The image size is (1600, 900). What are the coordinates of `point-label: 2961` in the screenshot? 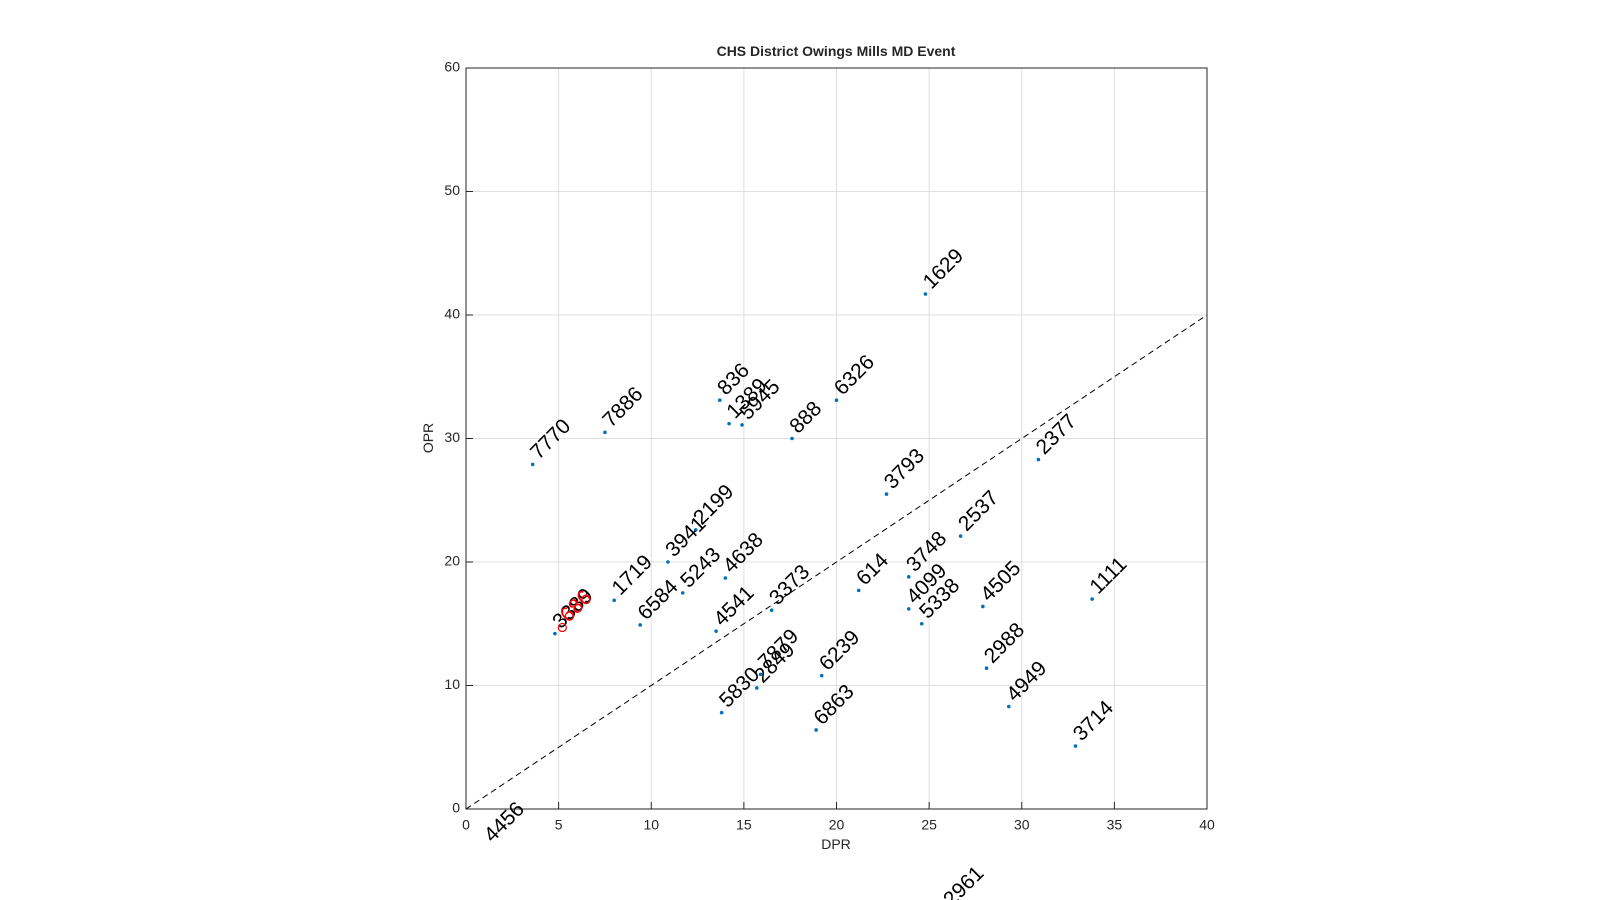 It's located at (963, 881).